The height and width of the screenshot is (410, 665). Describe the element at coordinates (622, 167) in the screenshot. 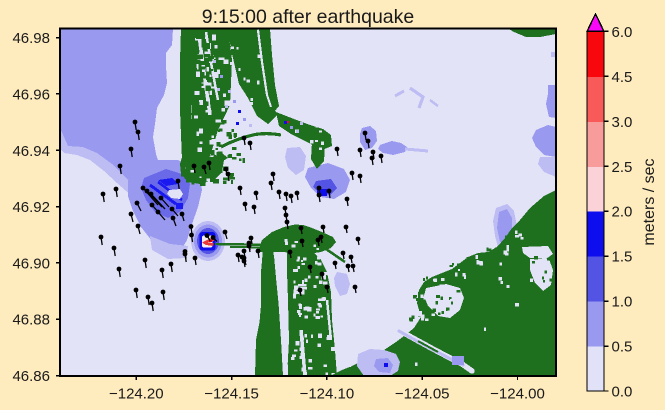

I see `svg-text: 2.5` at that location.